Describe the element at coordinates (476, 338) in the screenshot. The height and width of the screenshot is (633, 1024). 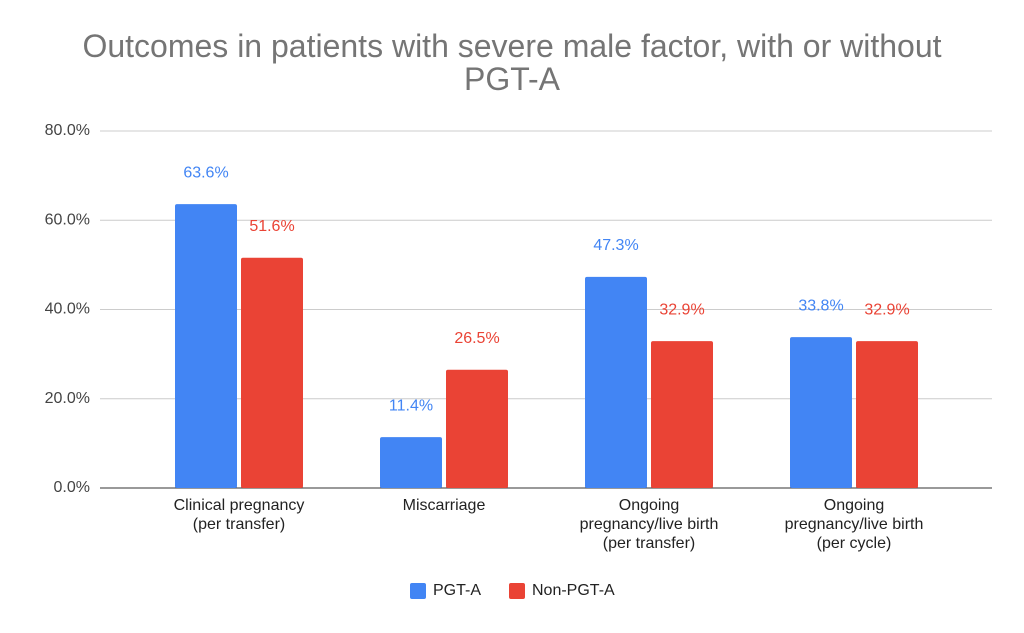
I see `value-label: 26.5%` at that location.